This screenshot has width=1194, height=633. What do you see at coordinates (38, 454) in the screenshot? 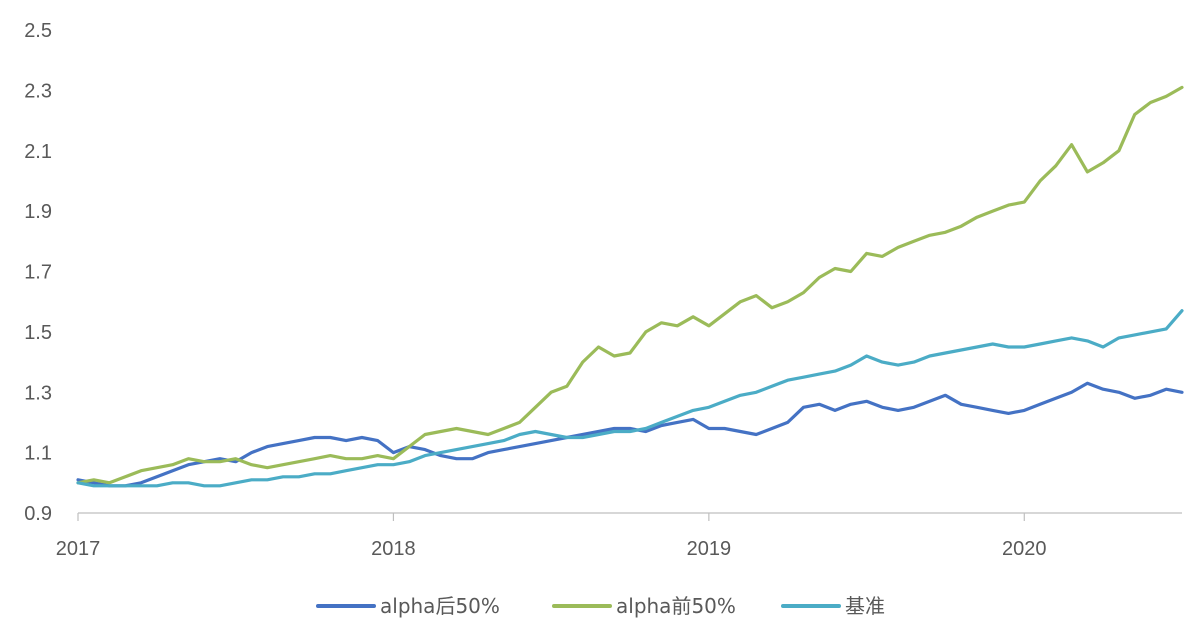
I see `y-tick-label: 1.1` at bounding box center [38, 454].